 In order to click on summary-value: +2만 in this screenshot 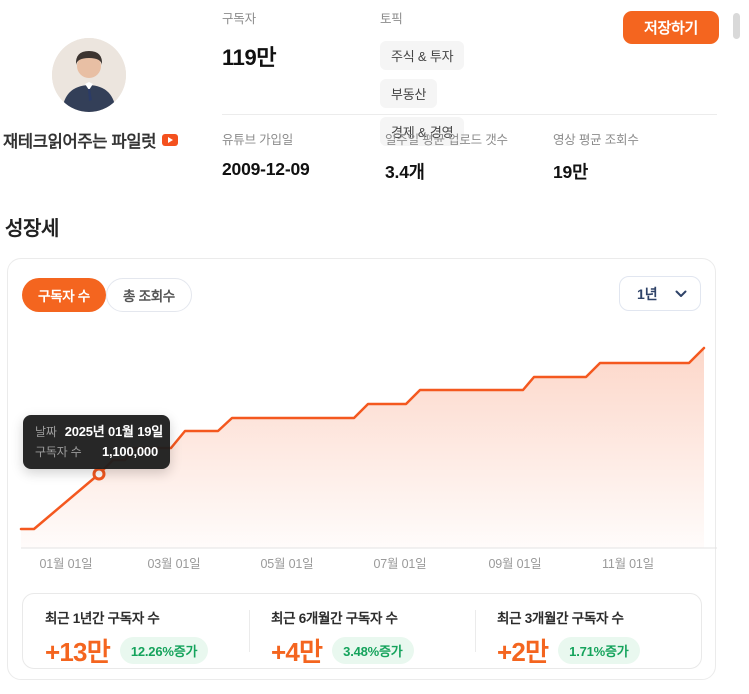, I will do `click(523, 652)`.